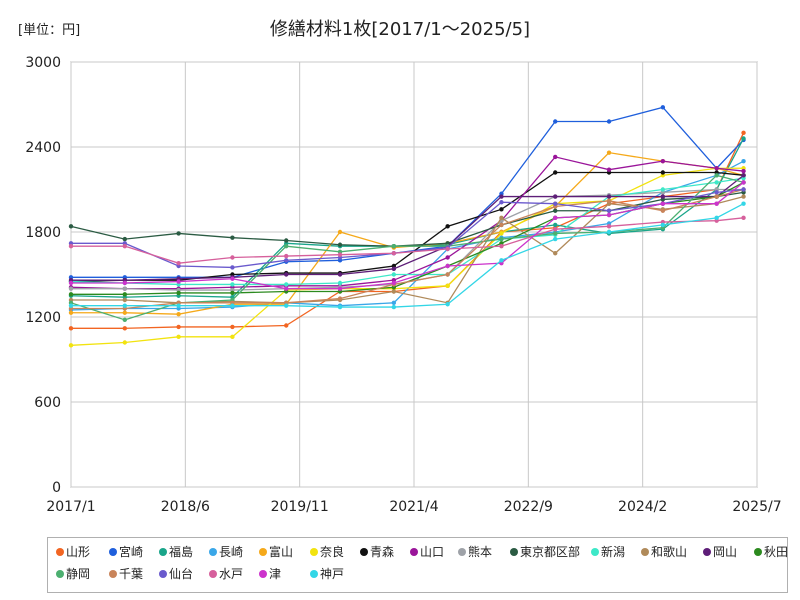 The width and height of the screenshot is (800, 600). I want to click on legend-label: 奈良, so click(332, 552).